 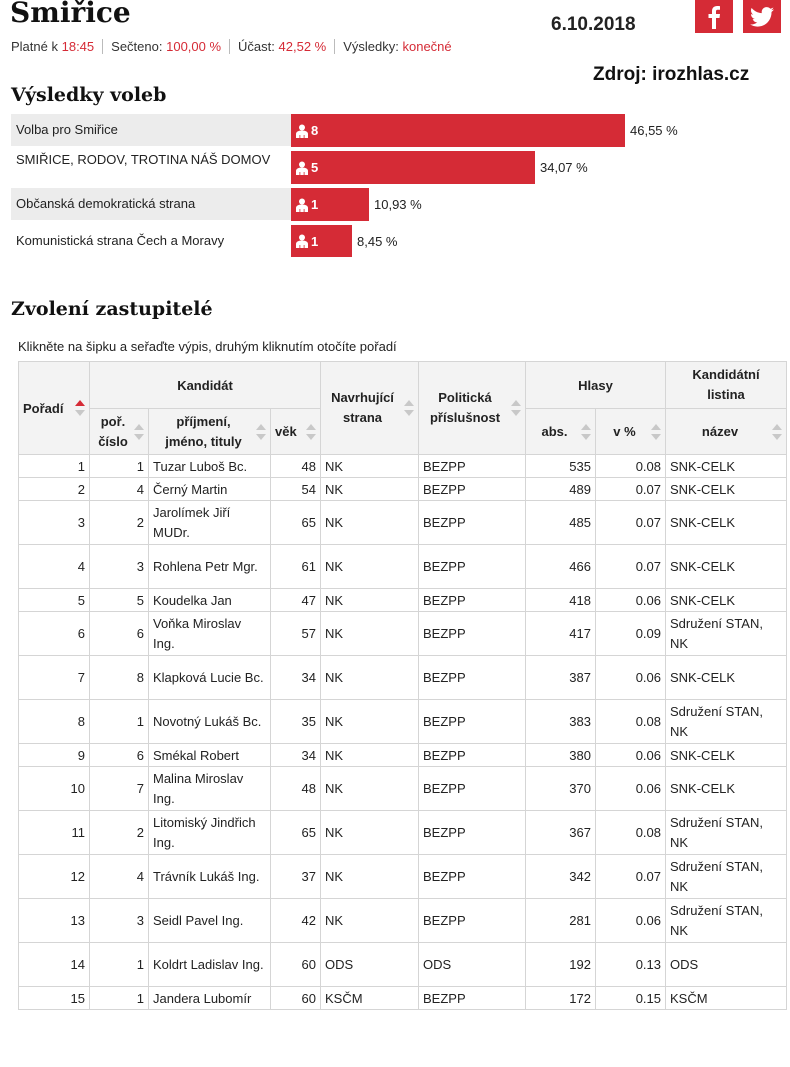 What do you see at coordinates (67, 129) in the screenshot?
I see `party-name: Volba pro Smiřice` at bounding box center [67, 129].